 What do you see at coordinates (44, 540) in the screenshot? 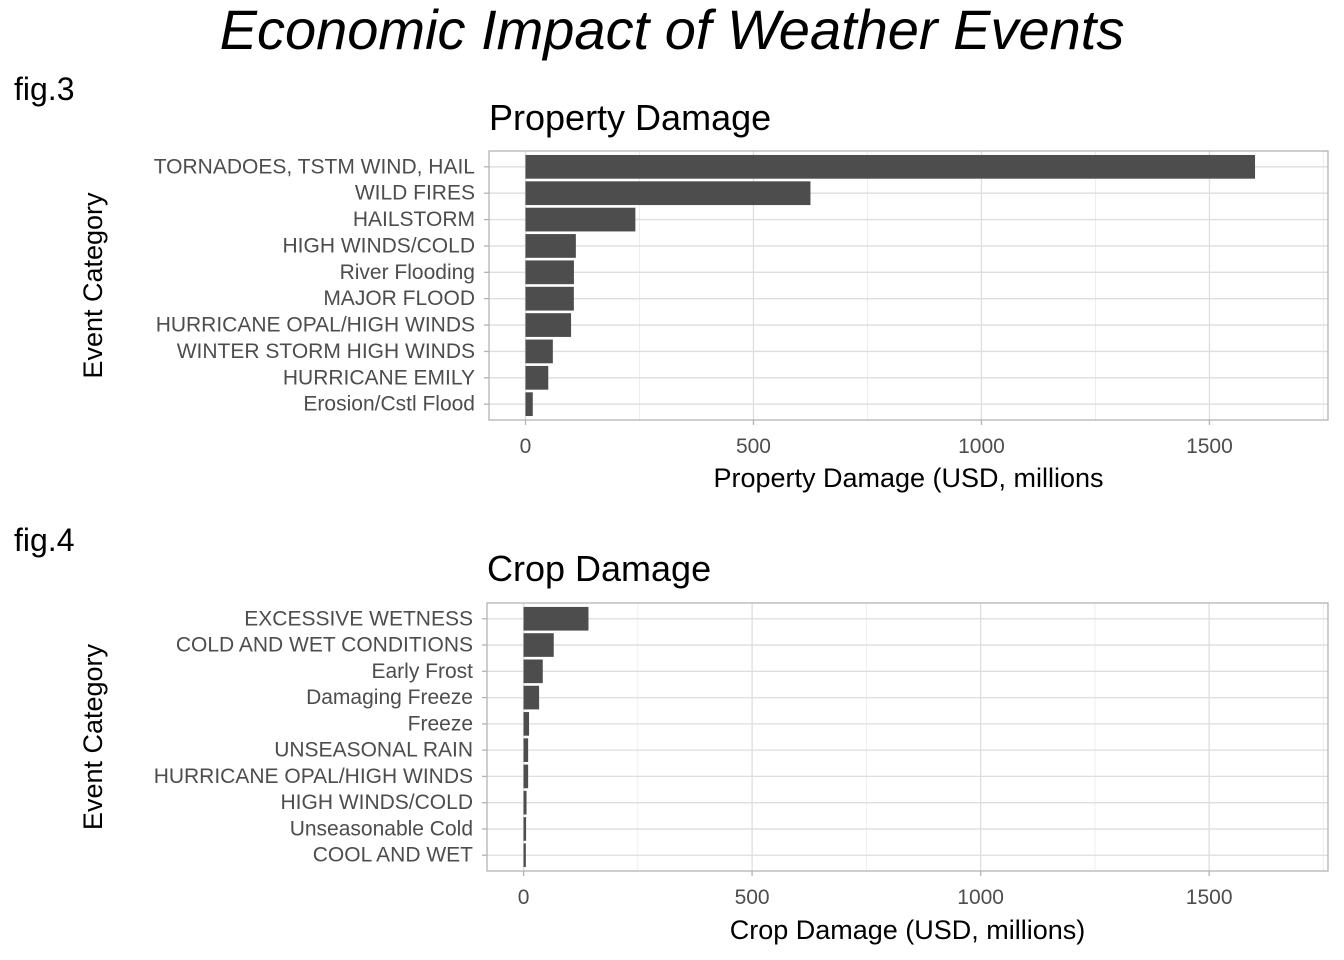
I see `fig4-label: fig.4` at bounding box center [44, 540].